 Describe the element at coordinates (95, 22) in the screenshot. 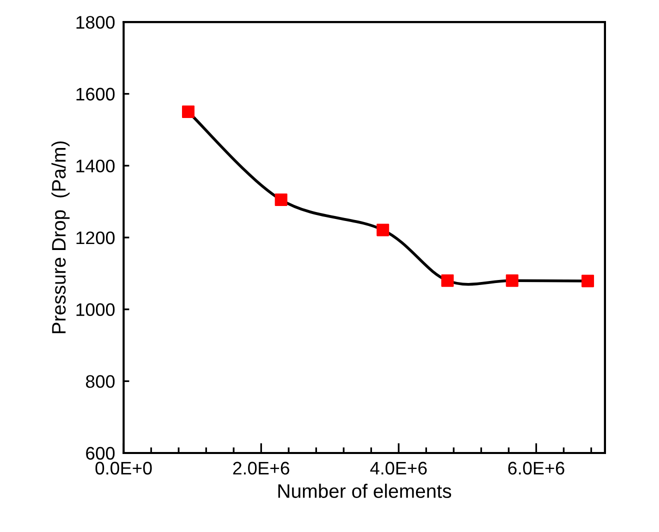

I see `y-tick-label: 1800` at that location.